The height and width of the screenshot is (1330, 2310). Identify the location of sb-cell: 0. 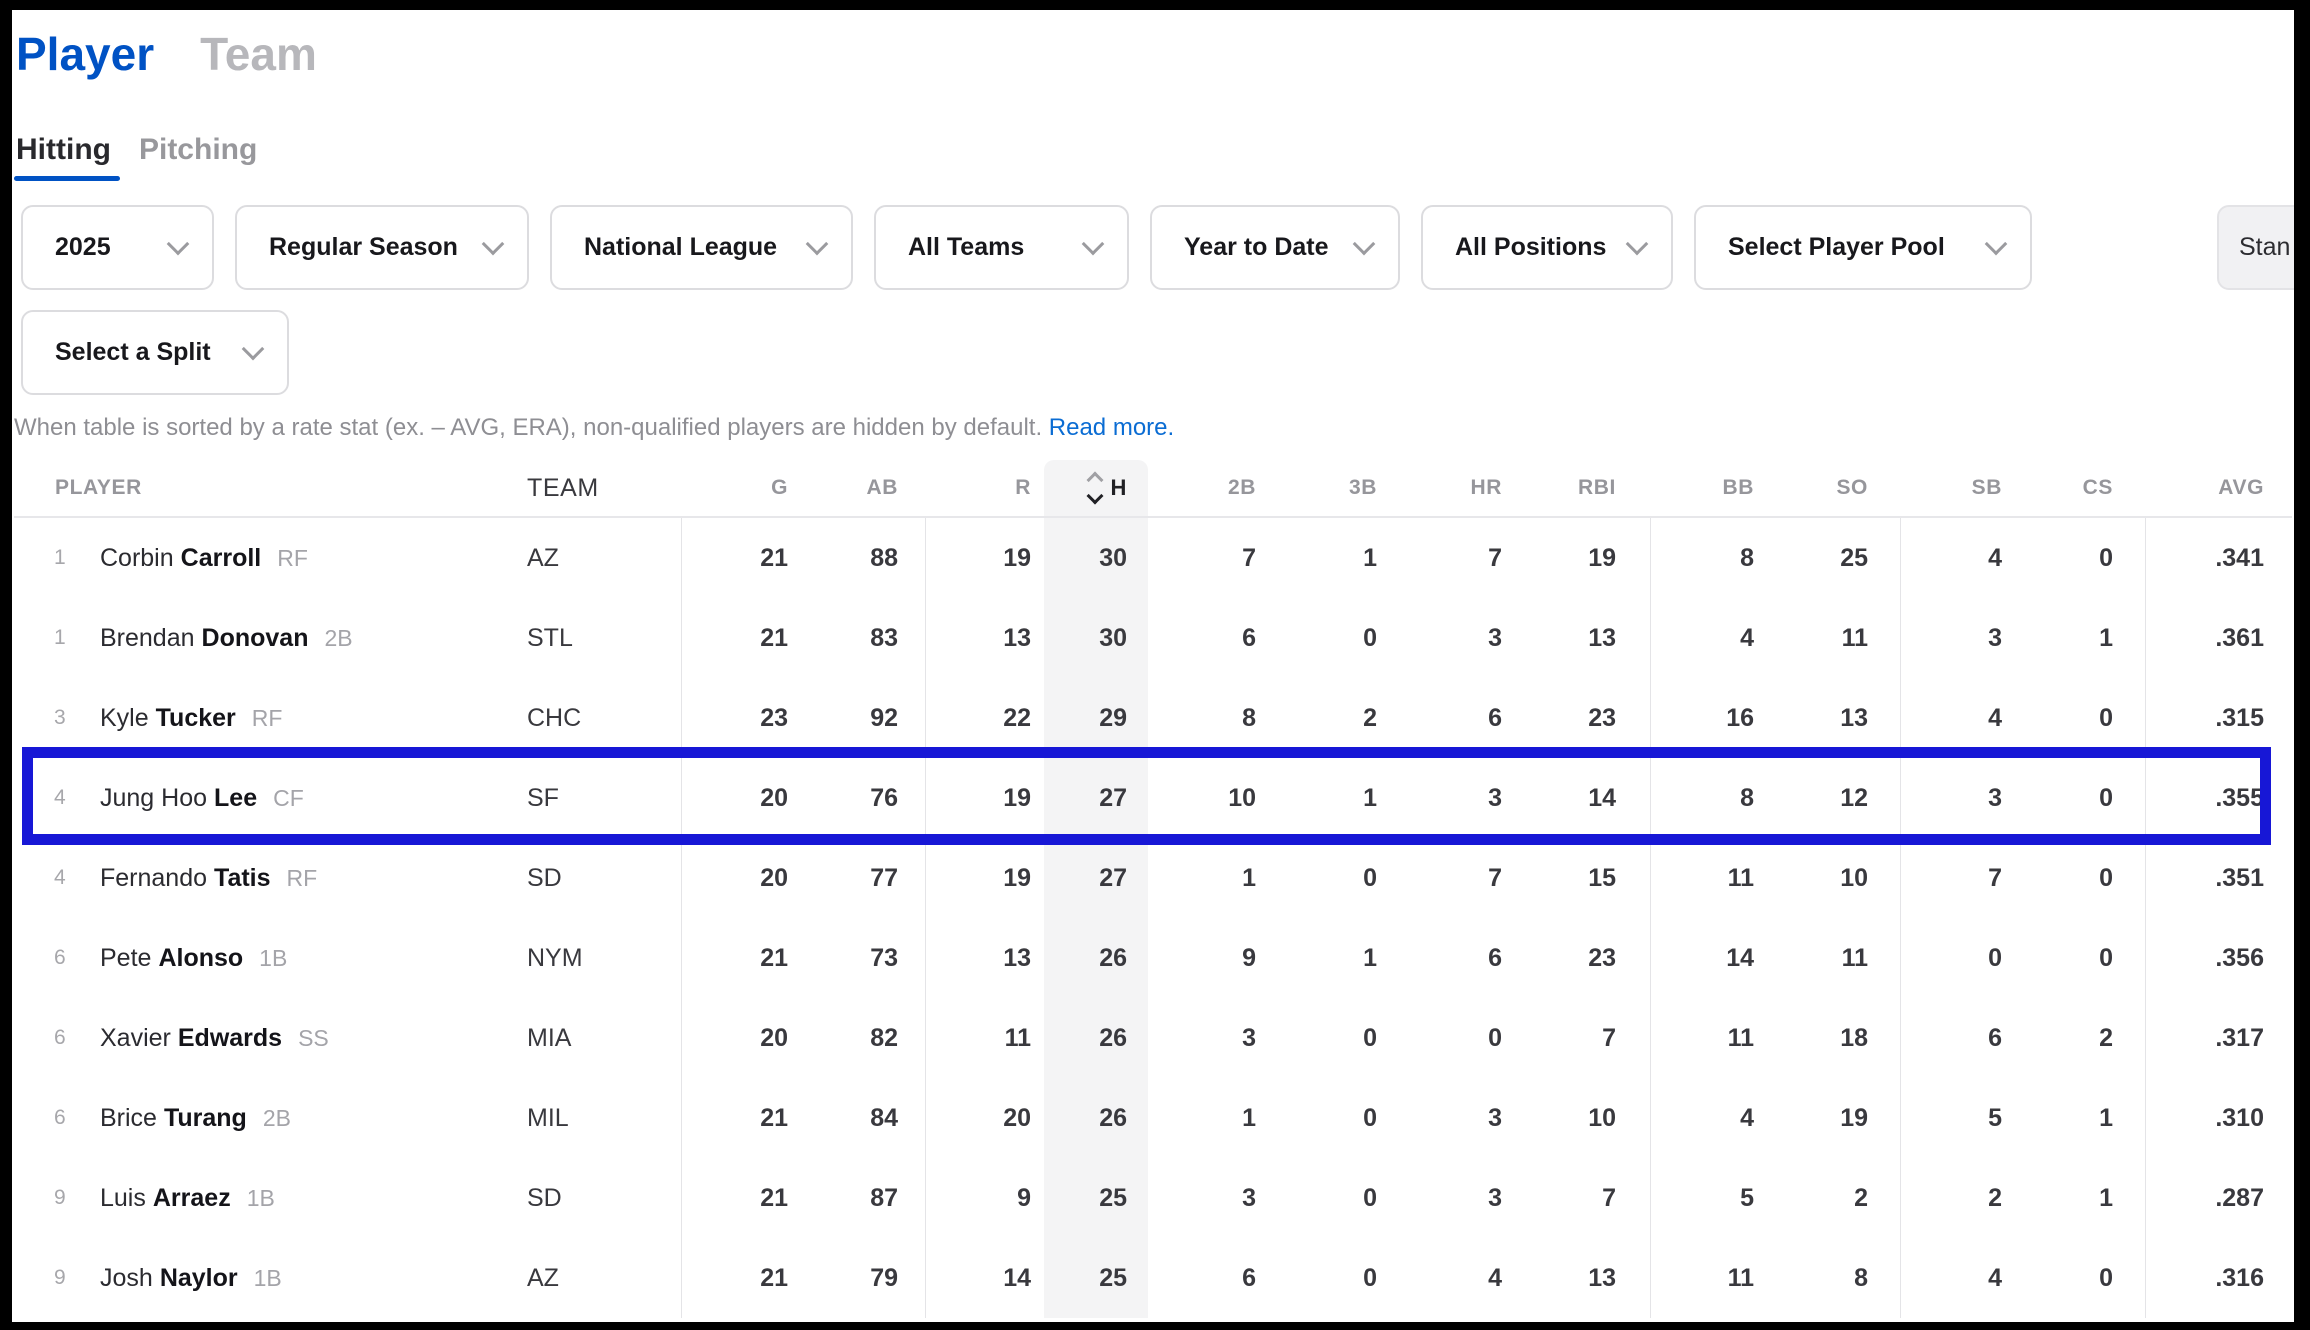
(1957, 958).